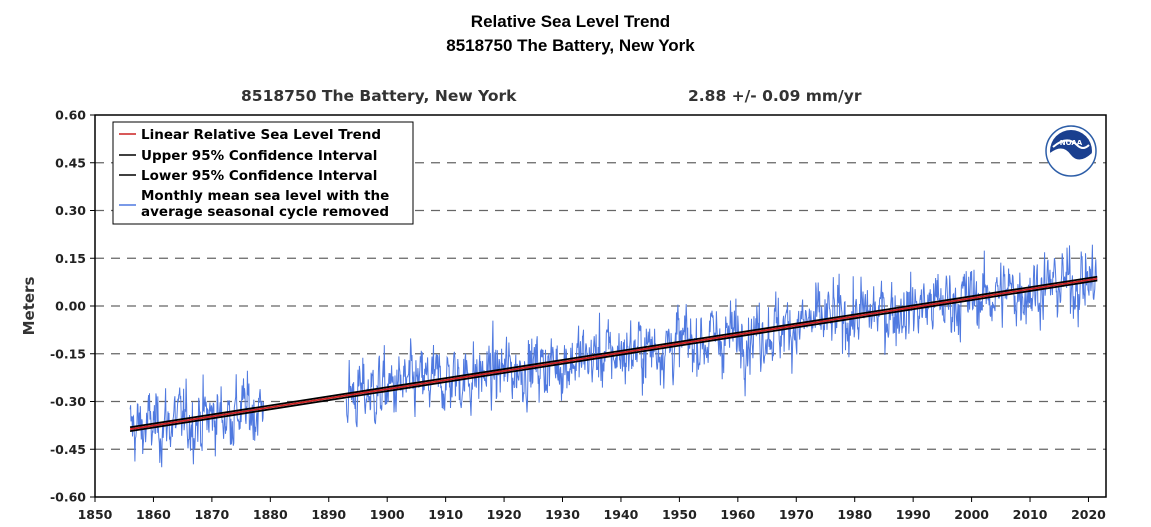 This screenshot has width=1151, height=527. What do you see at coordinates (70, 162) in the screenshot?
I see `y-tick-label: 0.45` at bounding box center [70, 162].